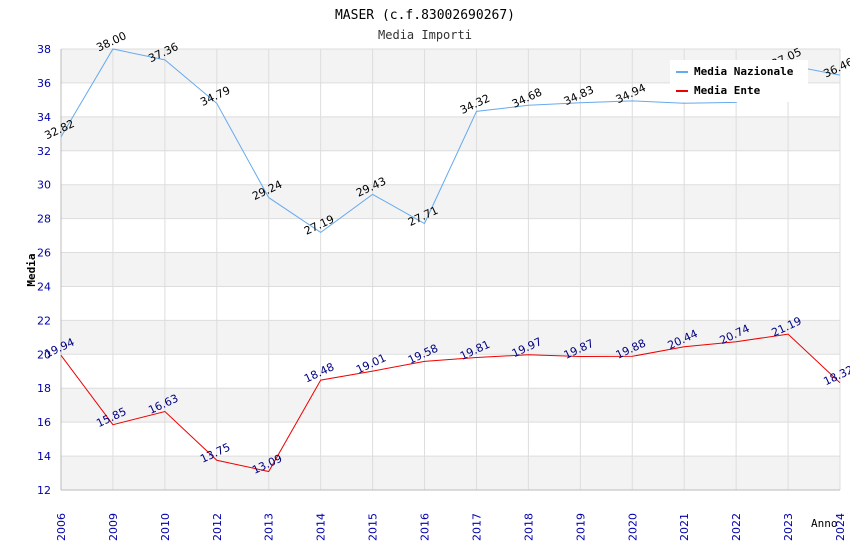  What do you see at coordinates (824, 523) in the screenshot?
I see `x-axis-label: Anno` at bounding box center [824, 523].